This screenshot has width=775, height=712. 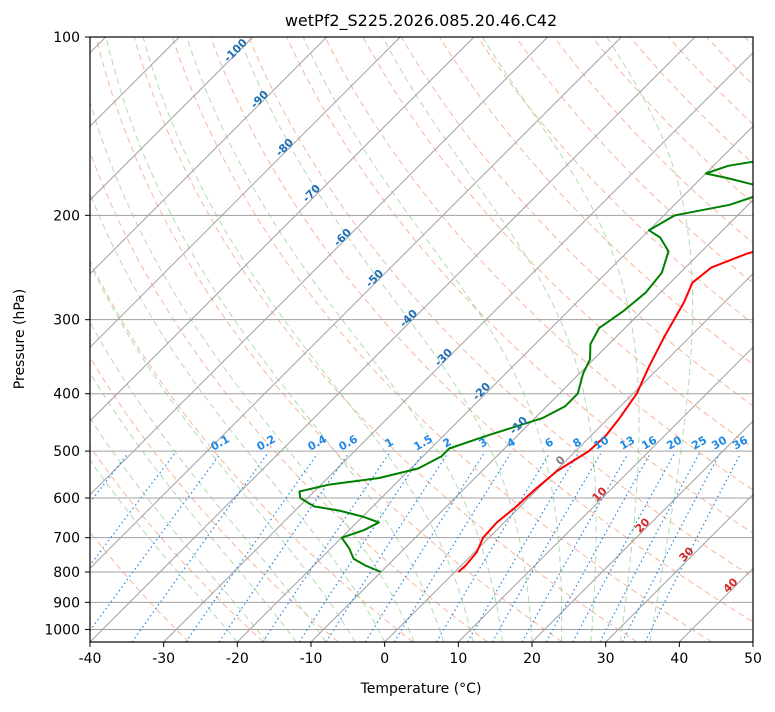 What do you see at coordinates (318, 442) in the screenshot?
I see `mixing-ratio-label: 0.4` at bounding box center [318, 442].